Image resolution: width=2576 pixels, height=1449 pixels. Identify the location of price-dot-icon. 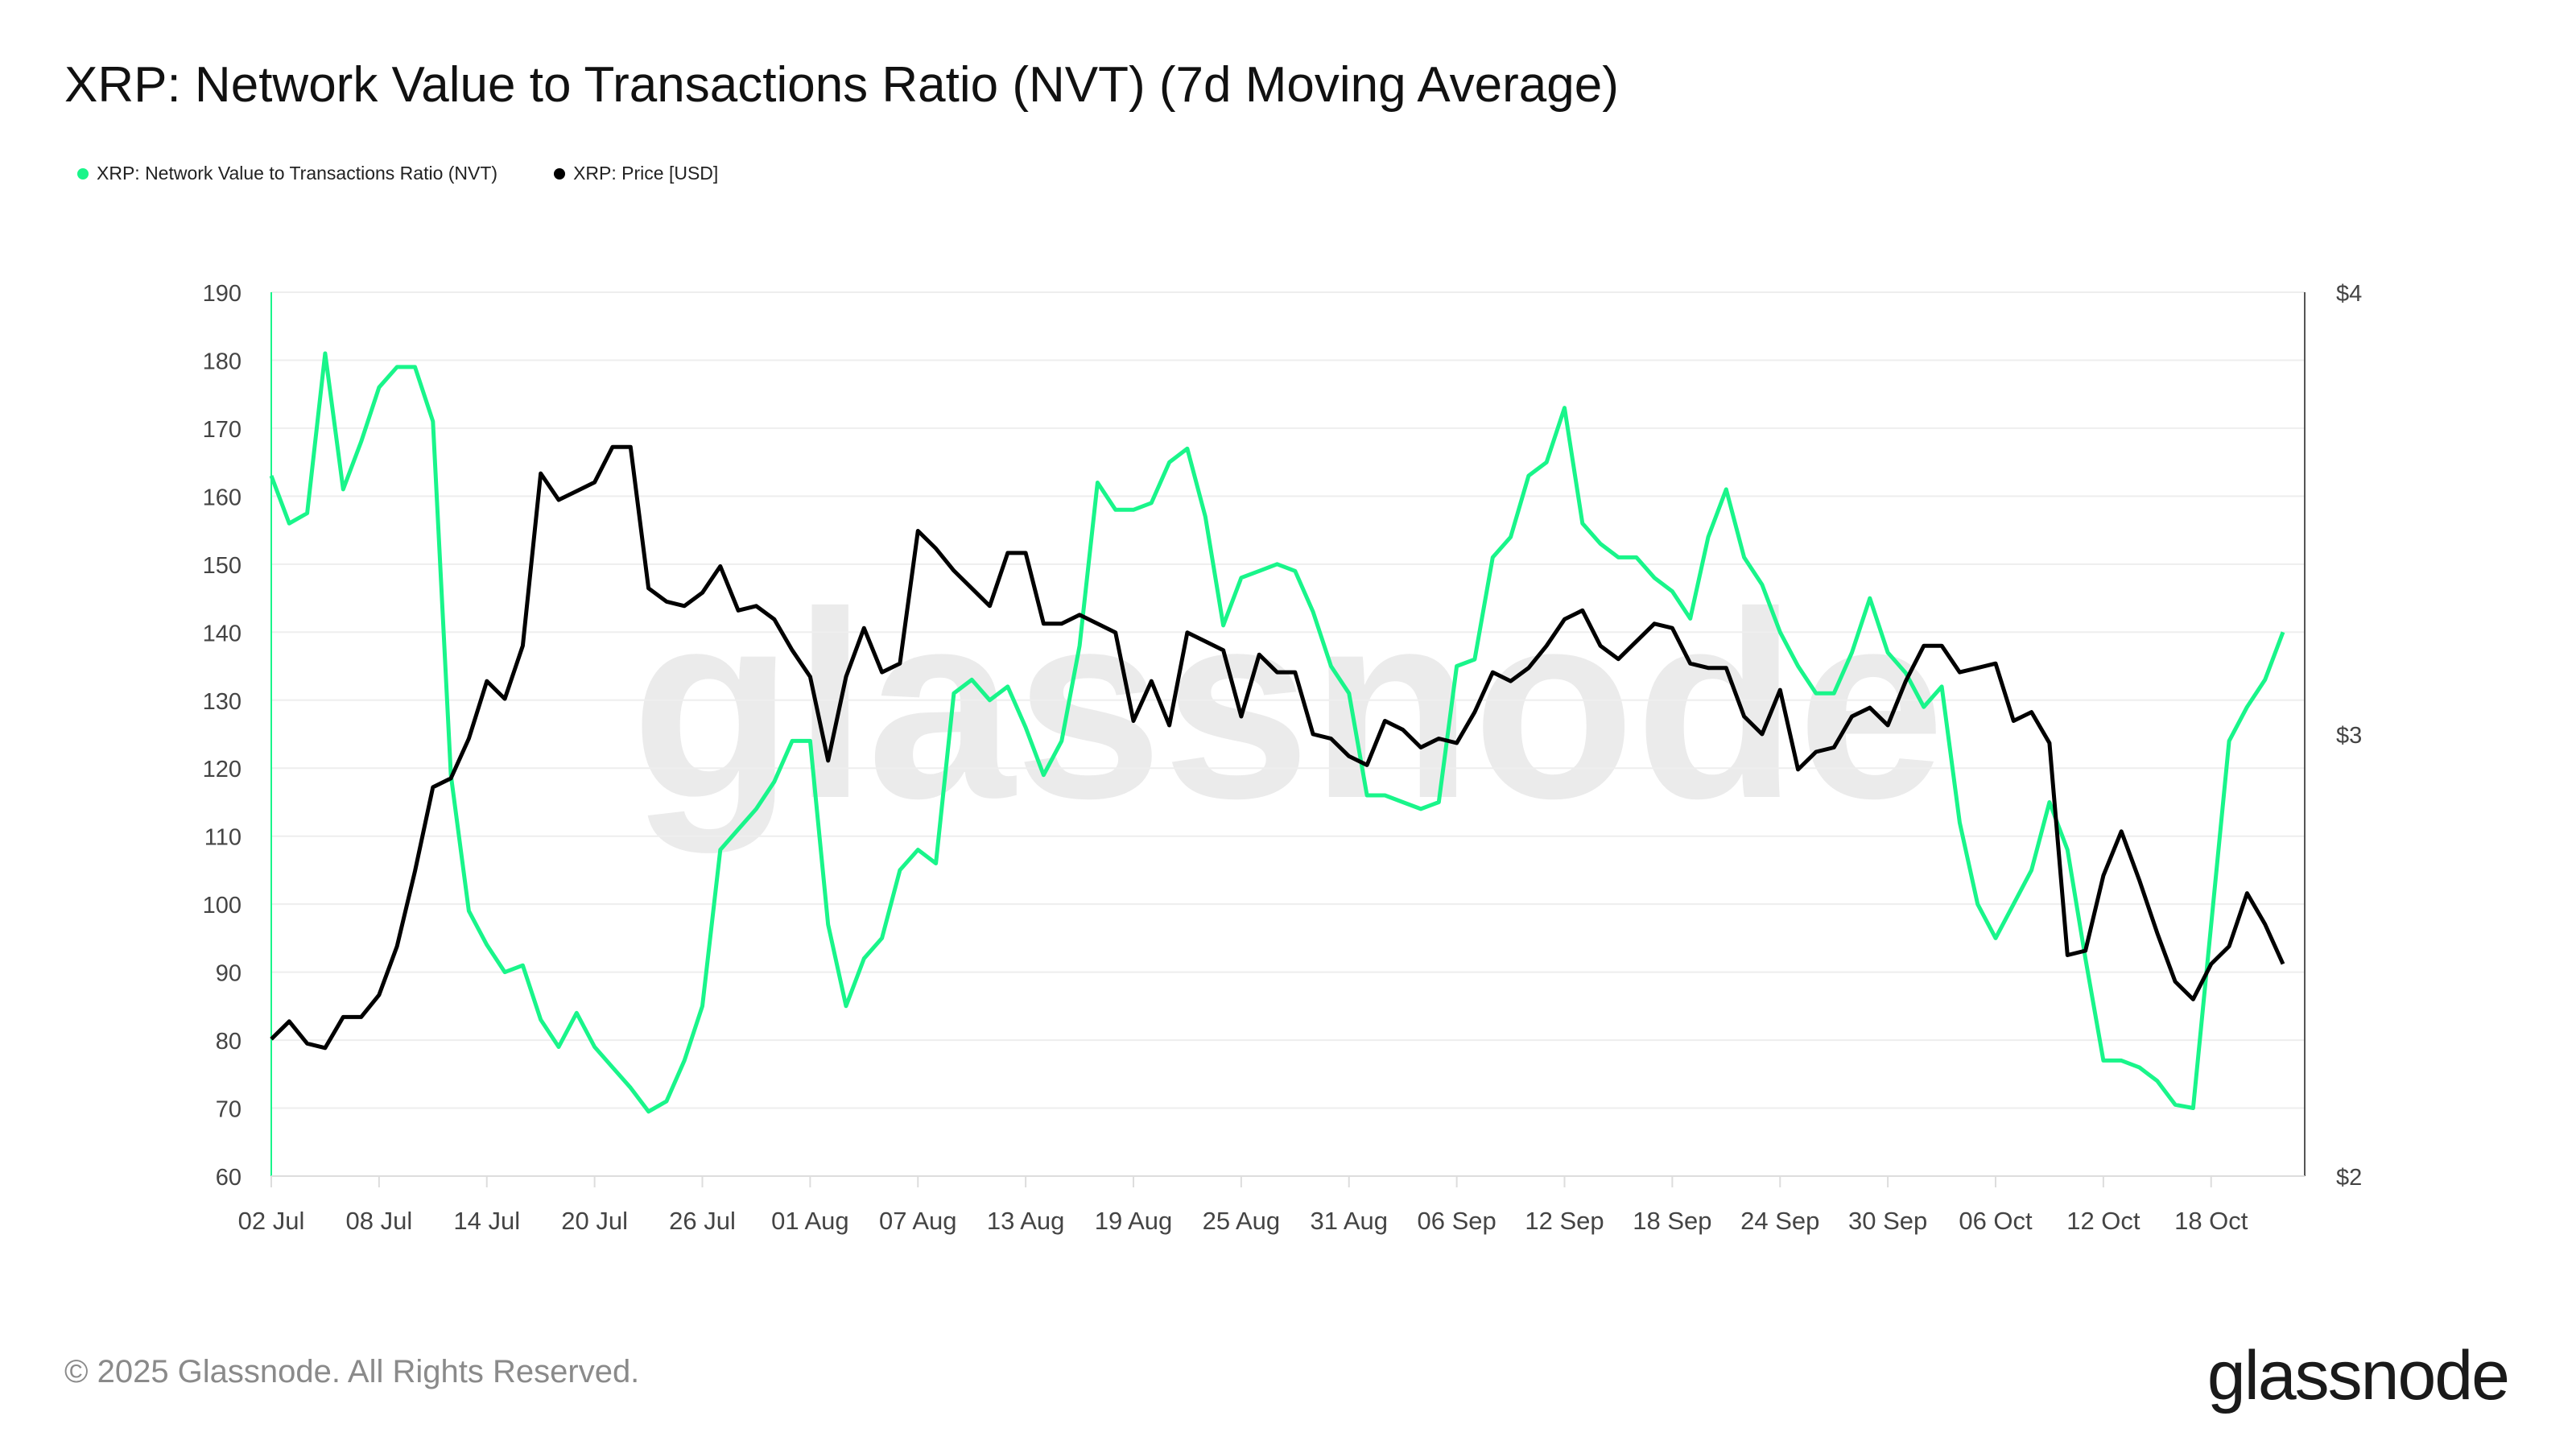
(560, 173).